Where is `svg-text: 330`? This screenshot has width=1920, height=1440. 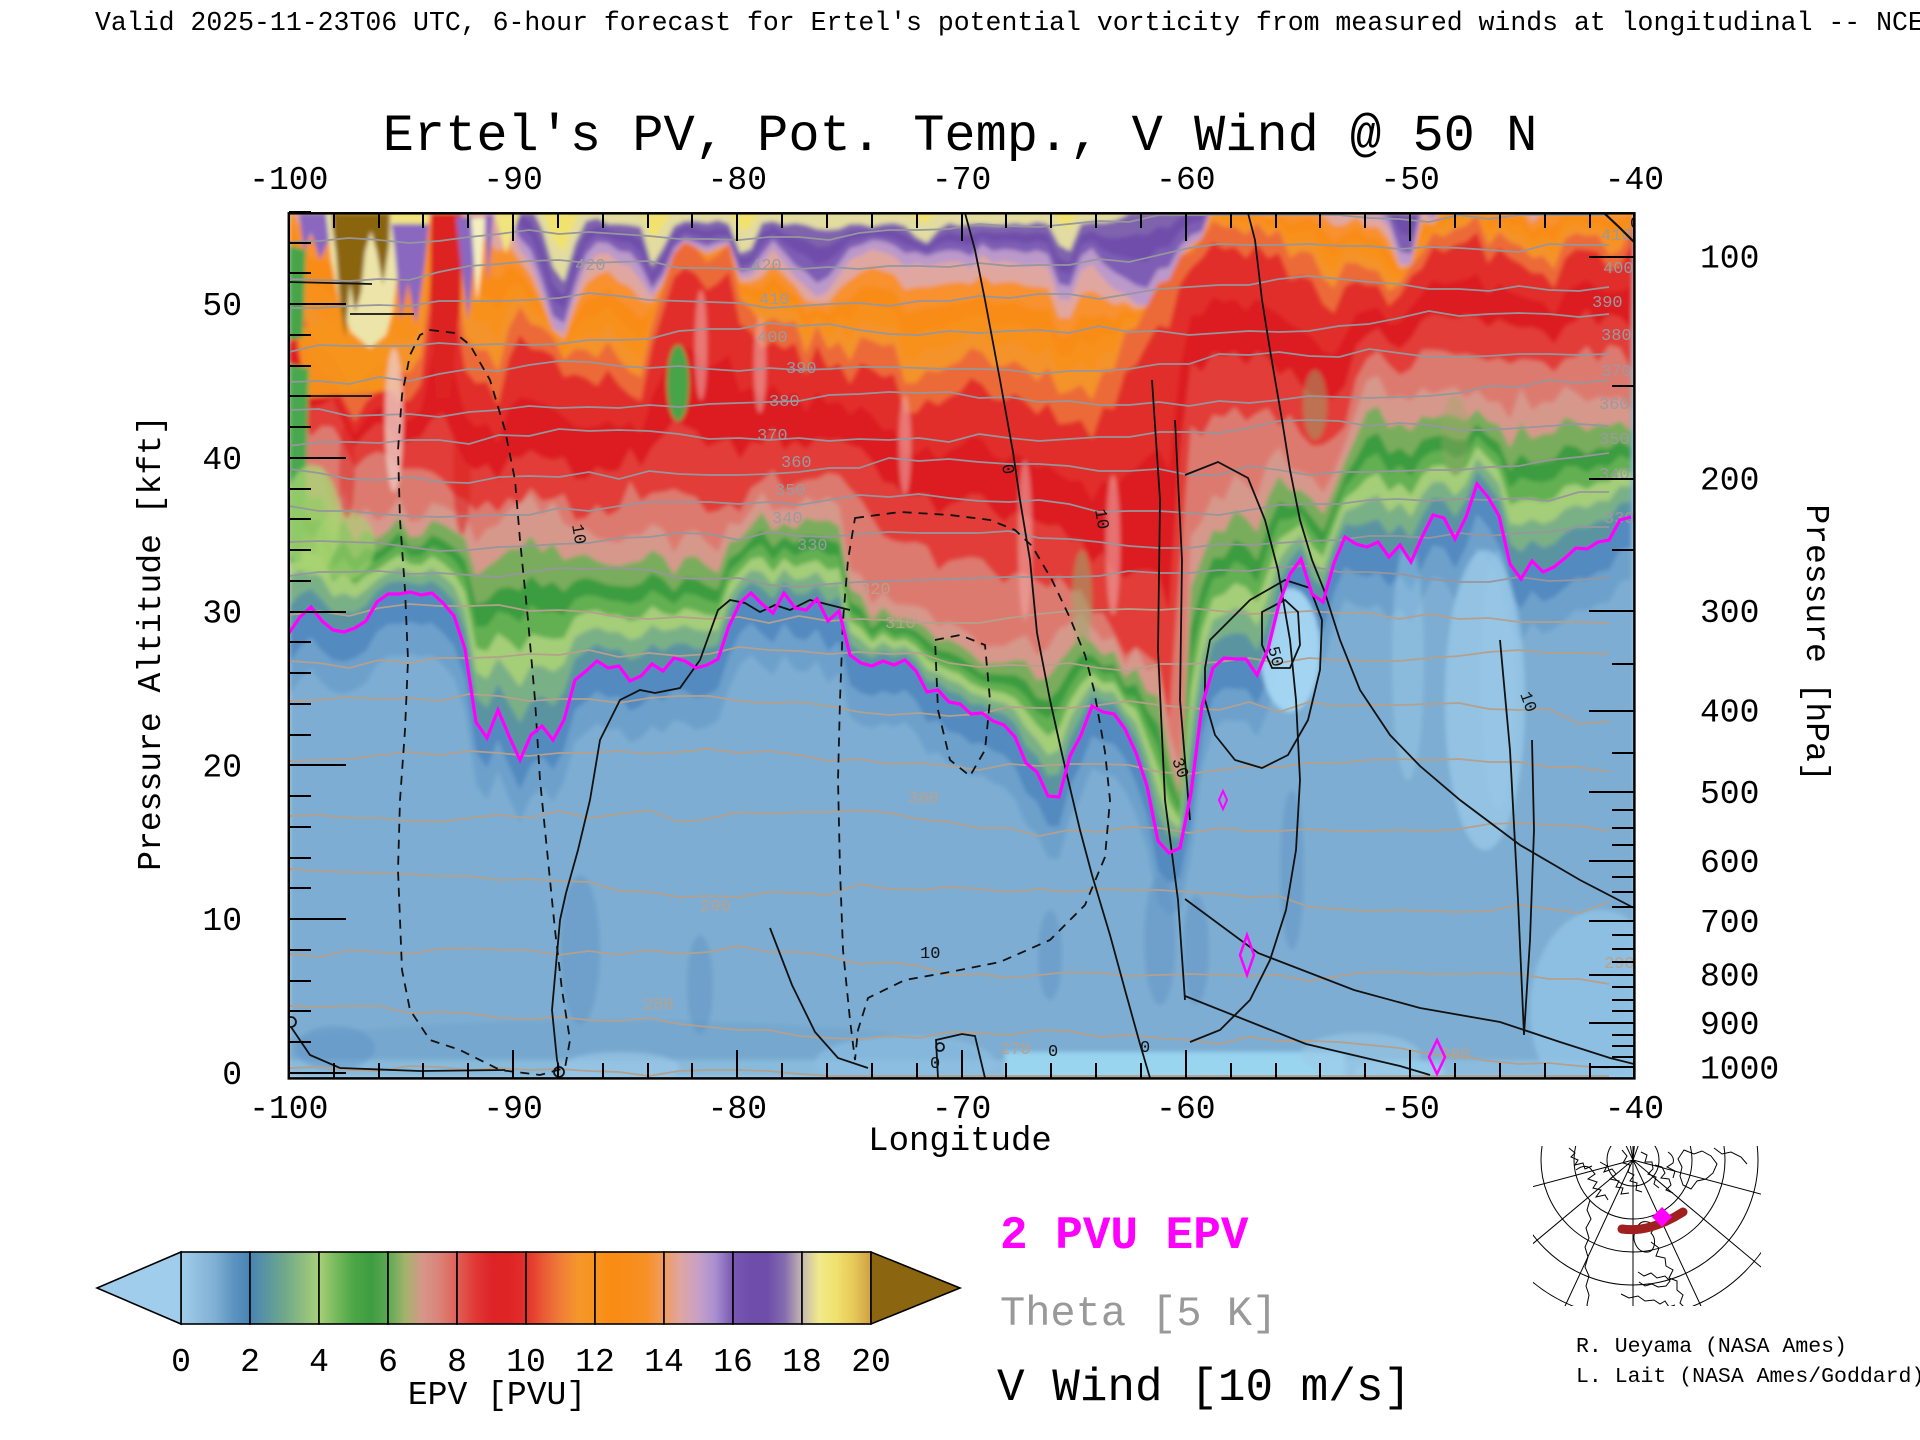
svg-text: 330 is located at coordinates (812, 546).